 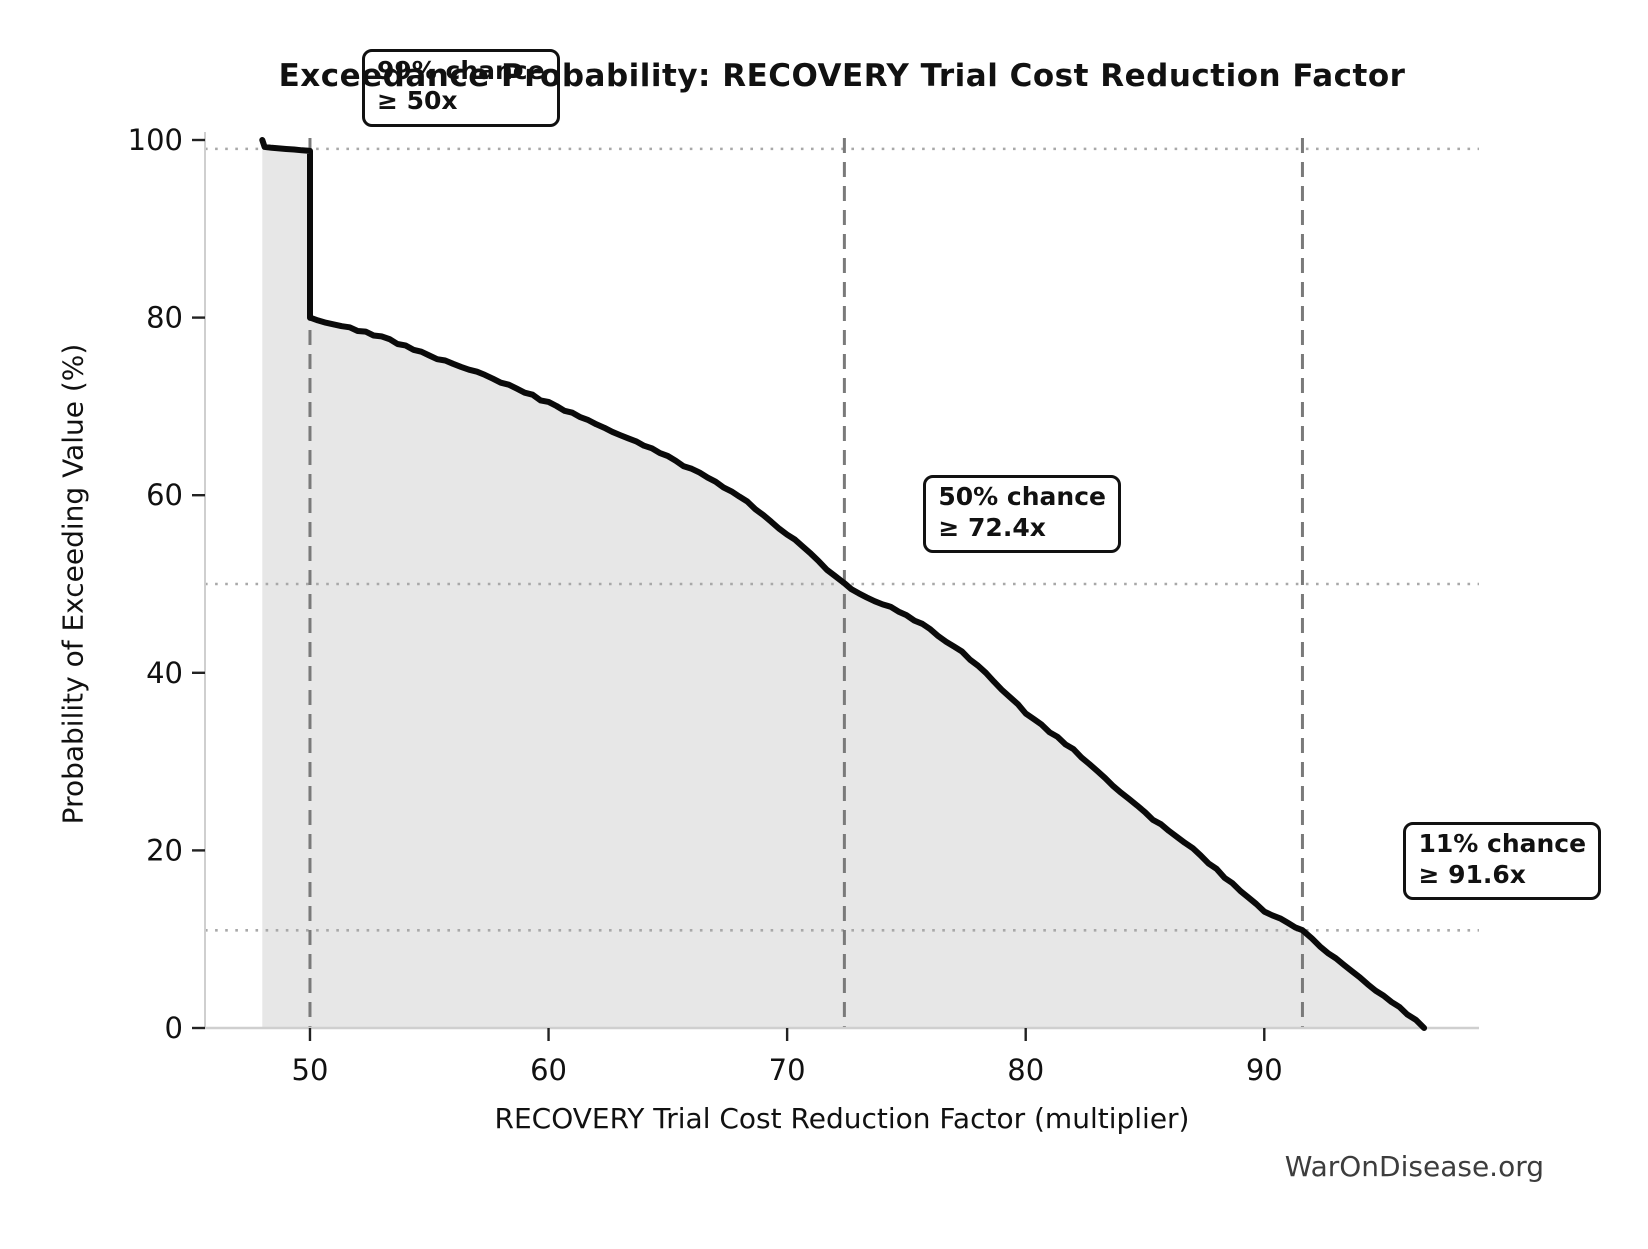 What do you see at coordinates (310, 1070) in the screenshot?
I see `x-tick-label: 50` at bounding box center [310, 1070].